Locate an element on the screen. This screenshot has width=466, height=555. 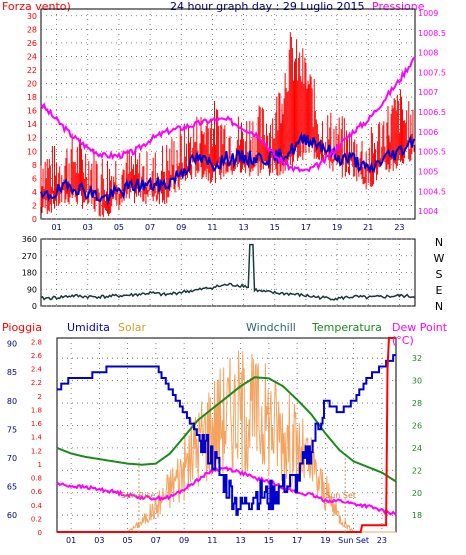
humidity-tick-label: 60 is located at coordinates (12, 515).